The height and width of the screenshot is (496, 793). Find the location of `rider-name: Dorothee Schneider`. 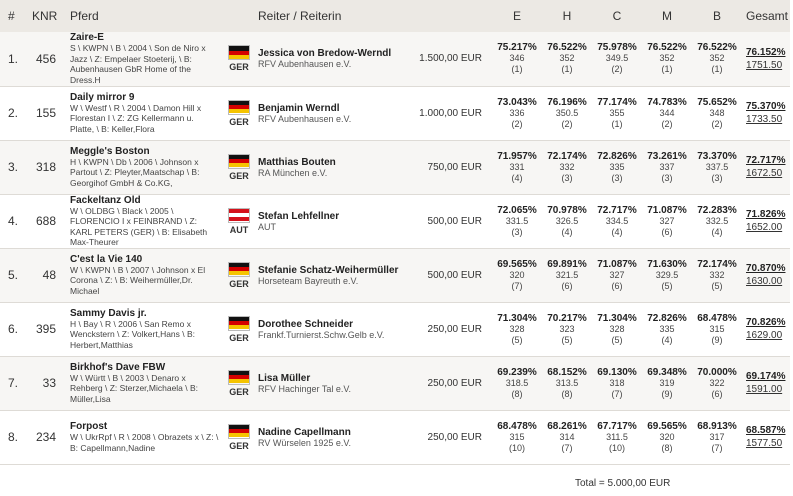

rider-name: Dorothee Schneider is located at coordinates (306, 324).